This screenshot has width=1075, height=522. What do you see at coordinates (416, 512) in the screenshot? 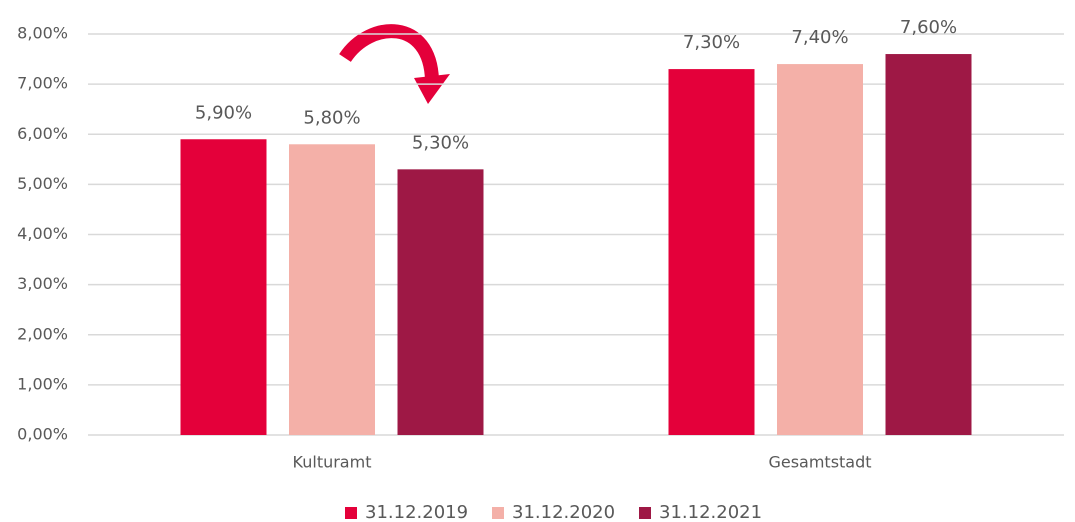
I see `legend-label: 31.12.2019` at bounding box center [416, 512].